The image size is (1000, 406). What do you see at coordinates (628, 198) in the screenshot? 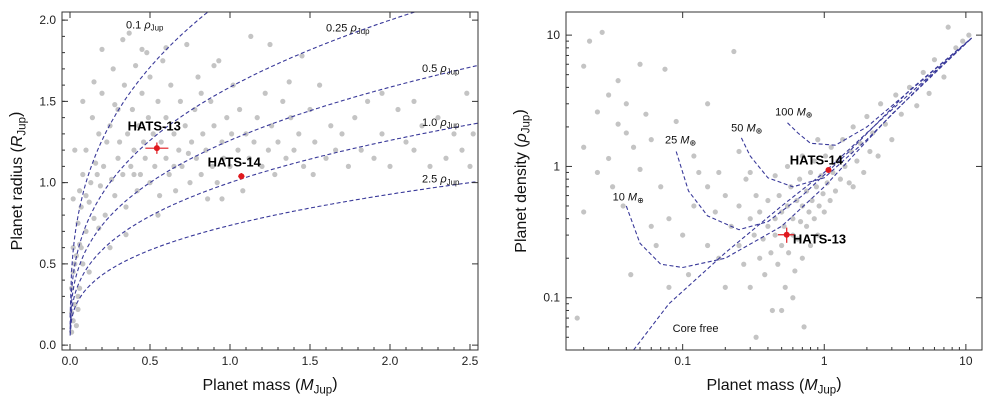
I see `core-mass-label: 10 M⊕` at bounding box center [628, 198].